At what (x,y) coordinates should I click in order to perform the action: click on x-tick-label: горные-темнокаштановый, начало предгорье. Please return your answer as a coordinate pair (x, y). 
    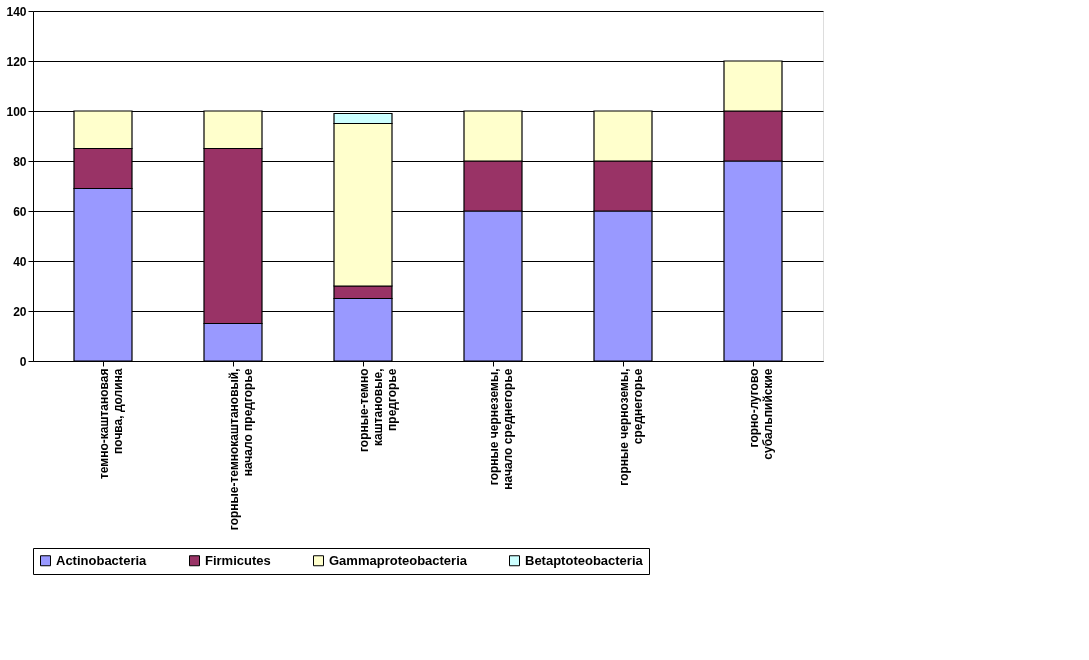
    Looking at the image, I should click on (240, 449).